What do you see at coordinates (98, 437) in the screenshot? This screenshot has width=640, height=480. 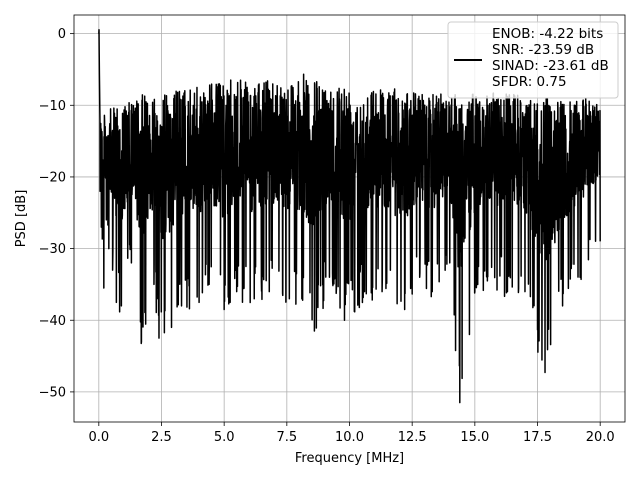 I see `x-tick-label: 0.0` at bounding box center [98, 437].